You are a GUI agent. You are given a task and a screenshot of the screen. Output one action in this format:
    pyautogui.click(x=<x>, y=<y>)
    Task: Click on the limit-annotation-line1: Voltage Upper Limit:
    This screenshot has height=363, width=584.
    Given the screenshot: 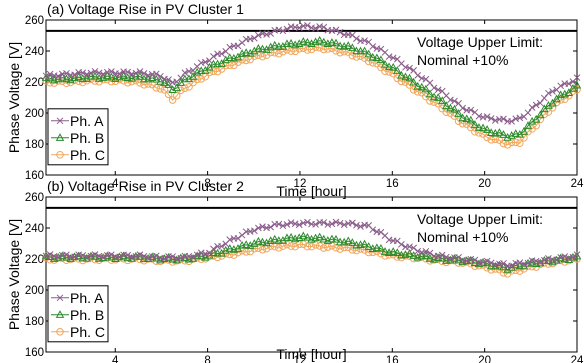 What is the action you would take?
    pyautogui.click(x=480, y=219)
    